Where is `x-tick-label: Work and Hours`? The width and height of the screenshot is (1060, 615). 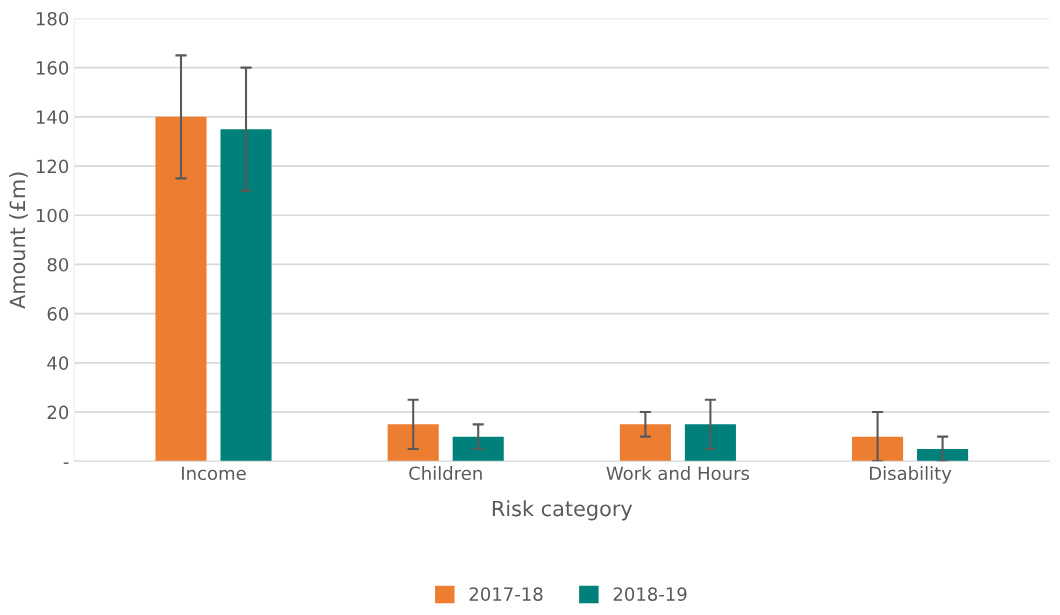 x-tick-label: Work and Hours is located at coordinates (678, 473).